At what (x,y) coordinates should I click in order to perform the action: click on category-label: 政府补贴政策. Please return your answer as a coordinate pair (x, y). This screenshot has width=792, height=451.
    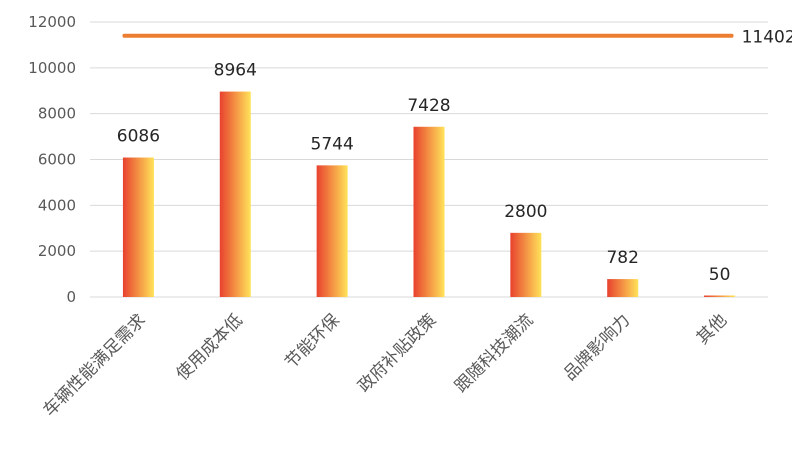
    Looking at the image, I should click on (397, 353).